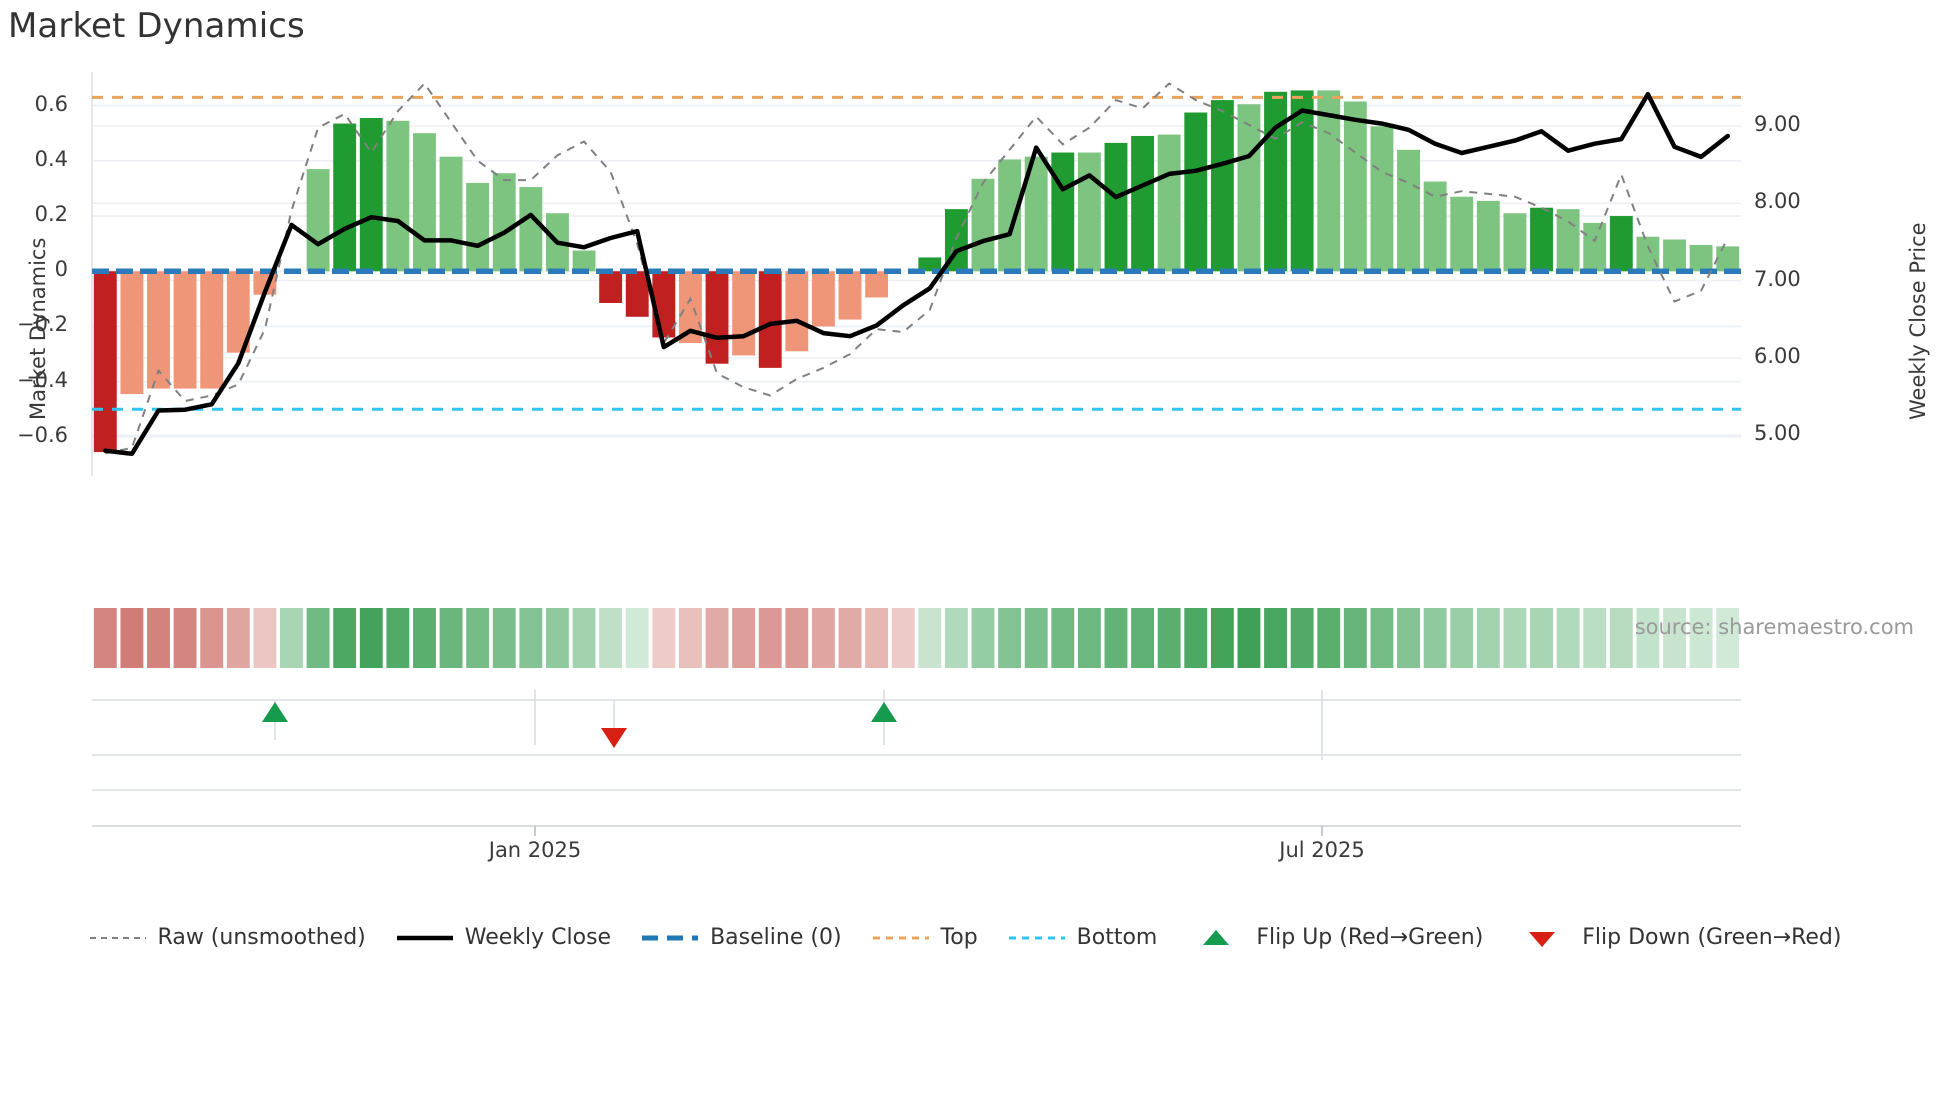 This screenshot has width=1960, height=1102. Describe the element at coordinates (227, 937) in the screenshot. I see `legend-item: Raw (unsmoothed)` at that location.